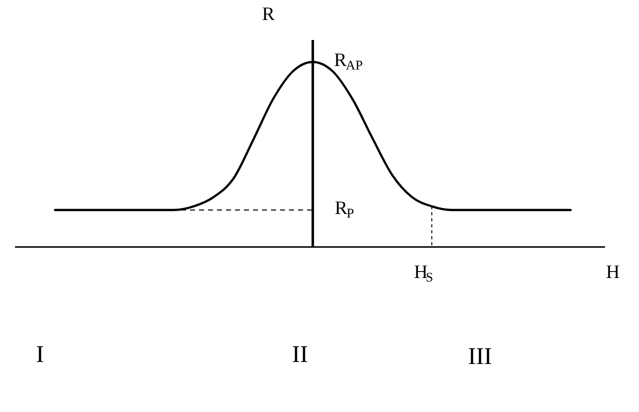 The height and width of the screenshot is (412, 639). Describe the element at coordinates (40, 355) in the screenshot. I see `text: I` at that location.